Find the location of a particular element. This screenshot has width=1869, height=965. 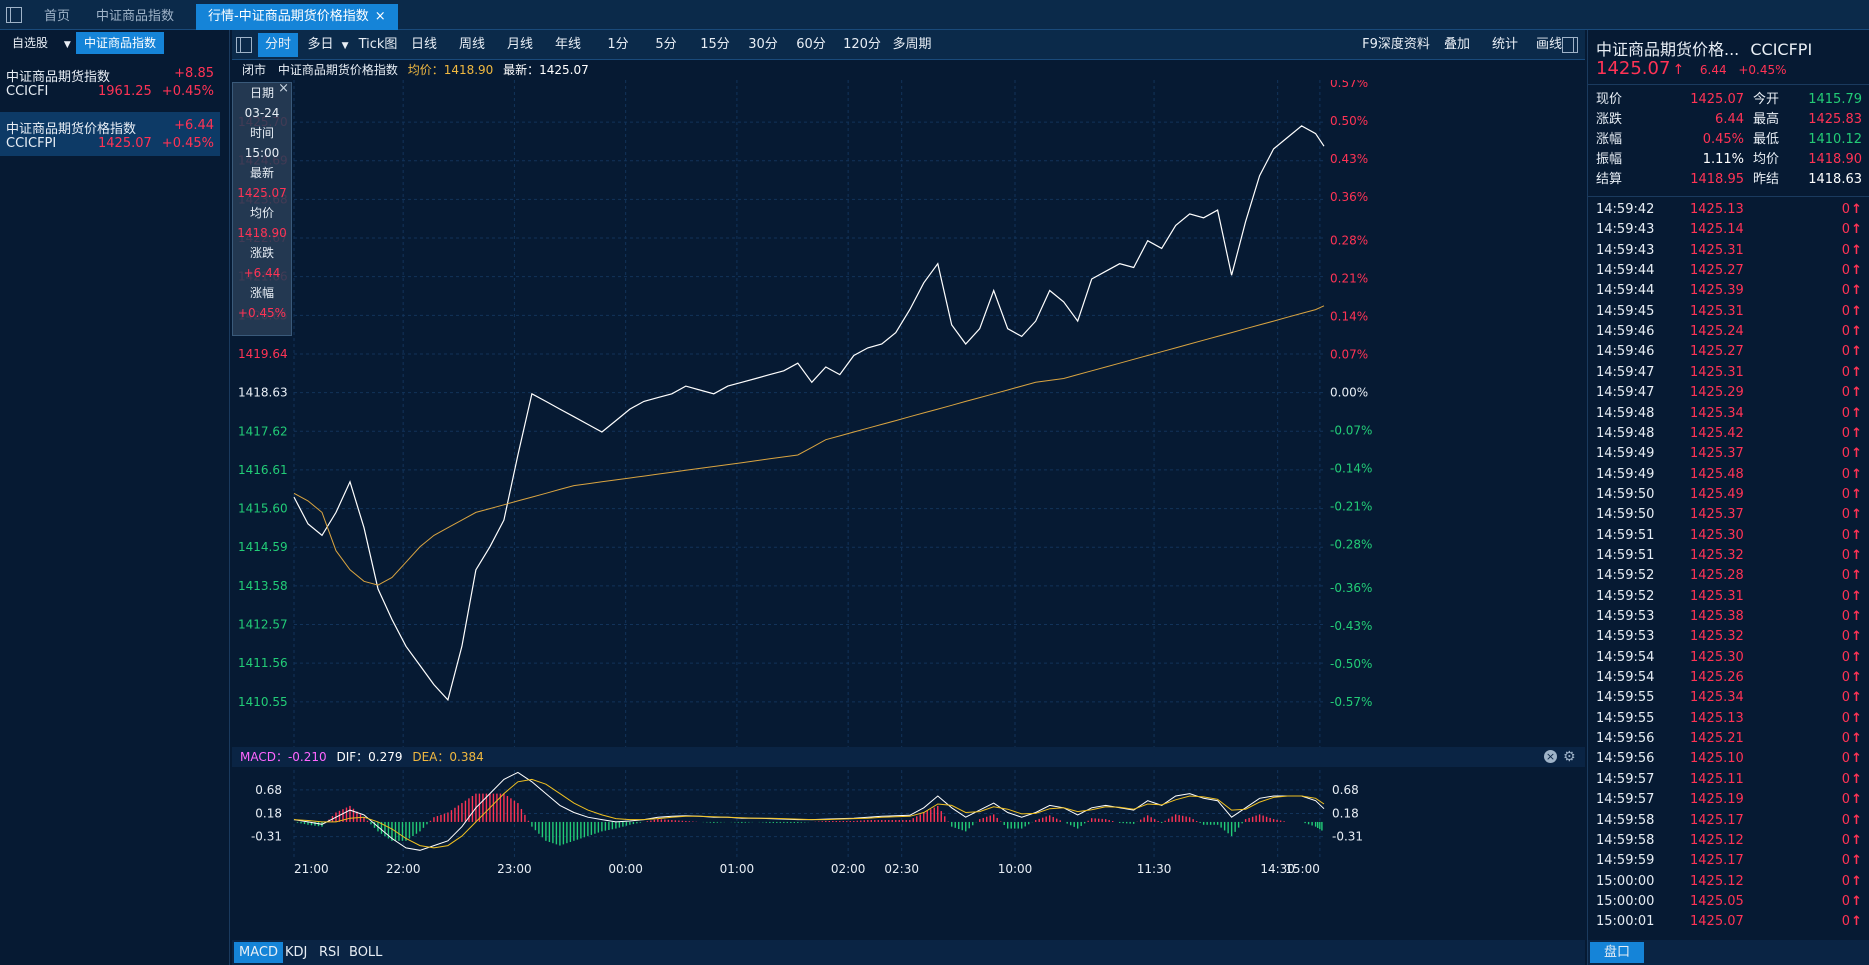

list-item: 中证商品期货价格指数 +6.44 CCICFPI 1425.07 +0.45% is located at coordinates (110, 134).